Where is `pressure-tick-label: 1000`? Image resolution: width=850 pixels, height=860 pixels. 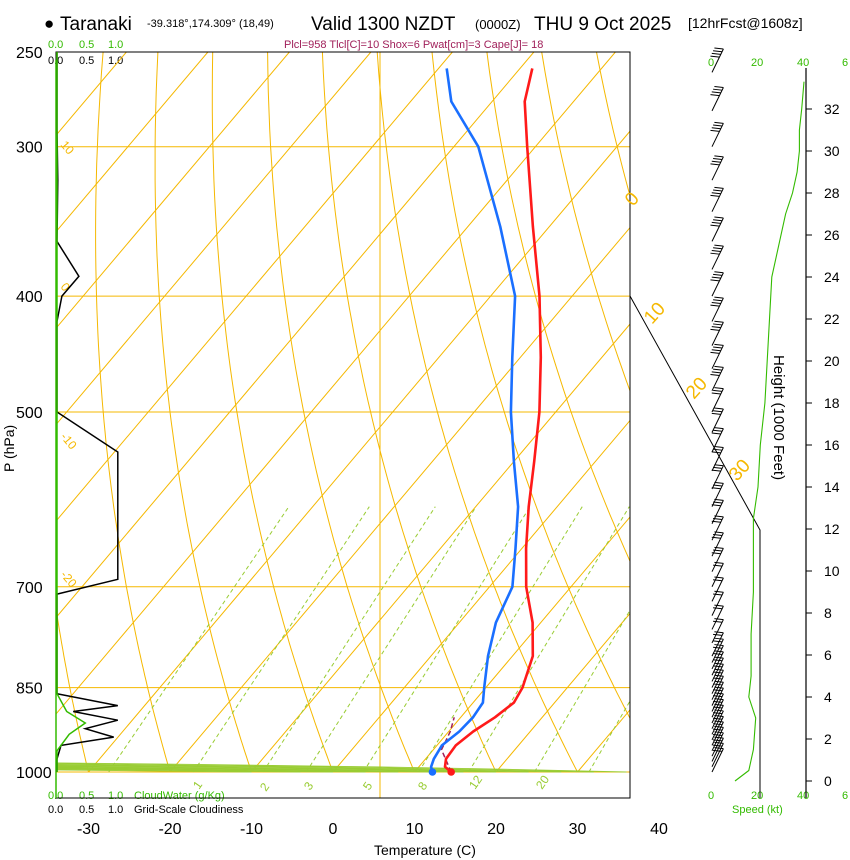
pressure-tick-label: 1000 is located at coordinates (34, 773).